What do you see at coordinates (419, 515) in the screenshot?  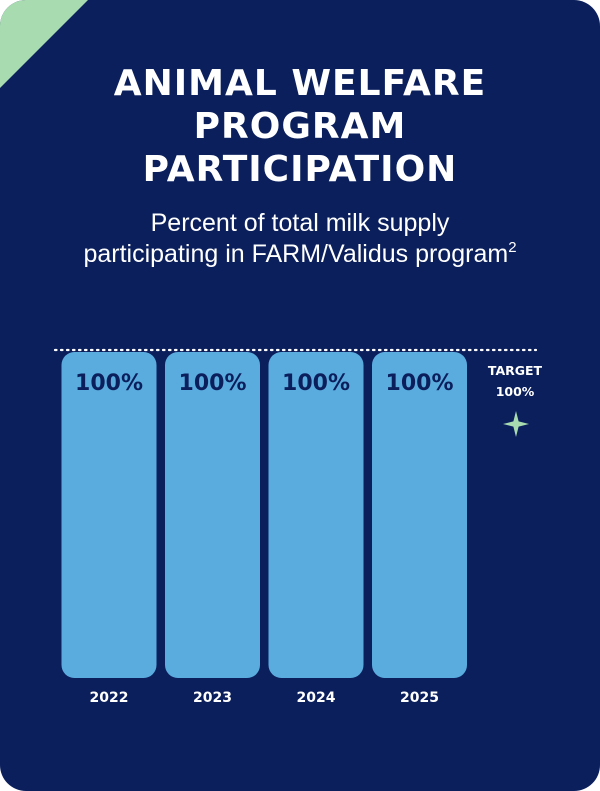 I see `bar-2025` at bounding box center [419, 515].